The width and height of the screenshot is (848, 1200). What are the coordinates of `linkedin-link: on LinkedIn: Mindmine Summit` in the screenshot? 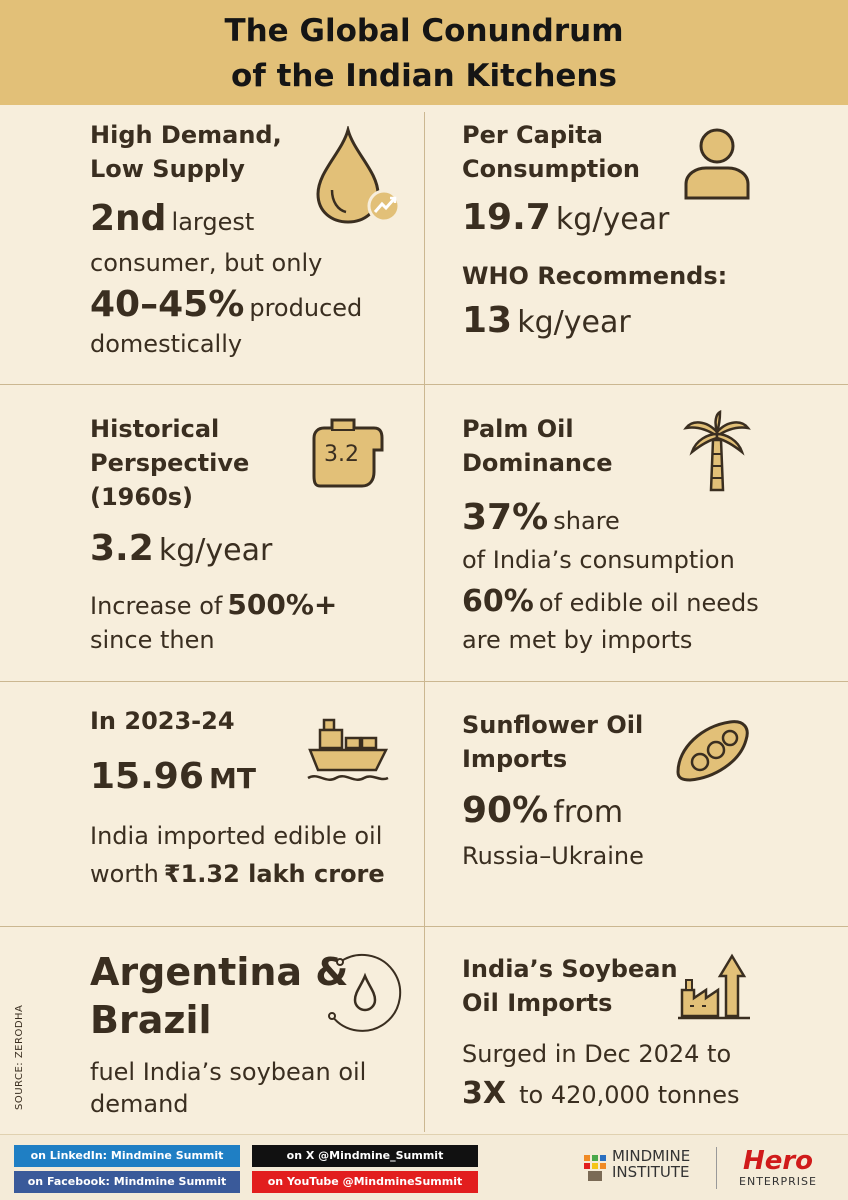 It's located at (127, 1156).